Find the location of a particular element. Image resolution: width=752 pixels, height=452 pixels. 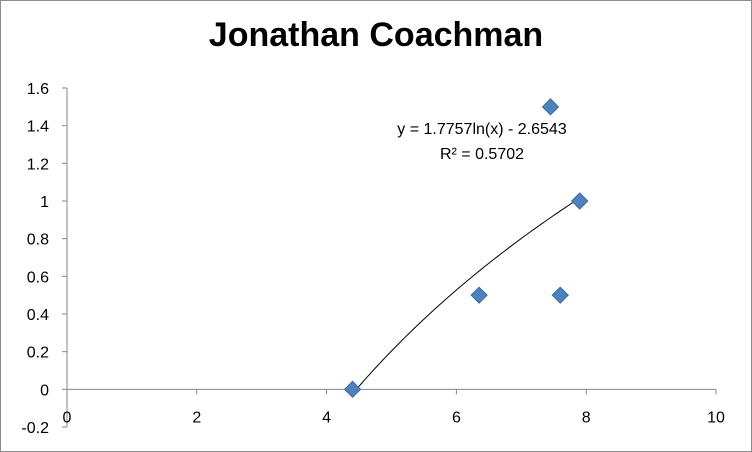

y-tick-label: 0 is located at coordinates (44, 390).